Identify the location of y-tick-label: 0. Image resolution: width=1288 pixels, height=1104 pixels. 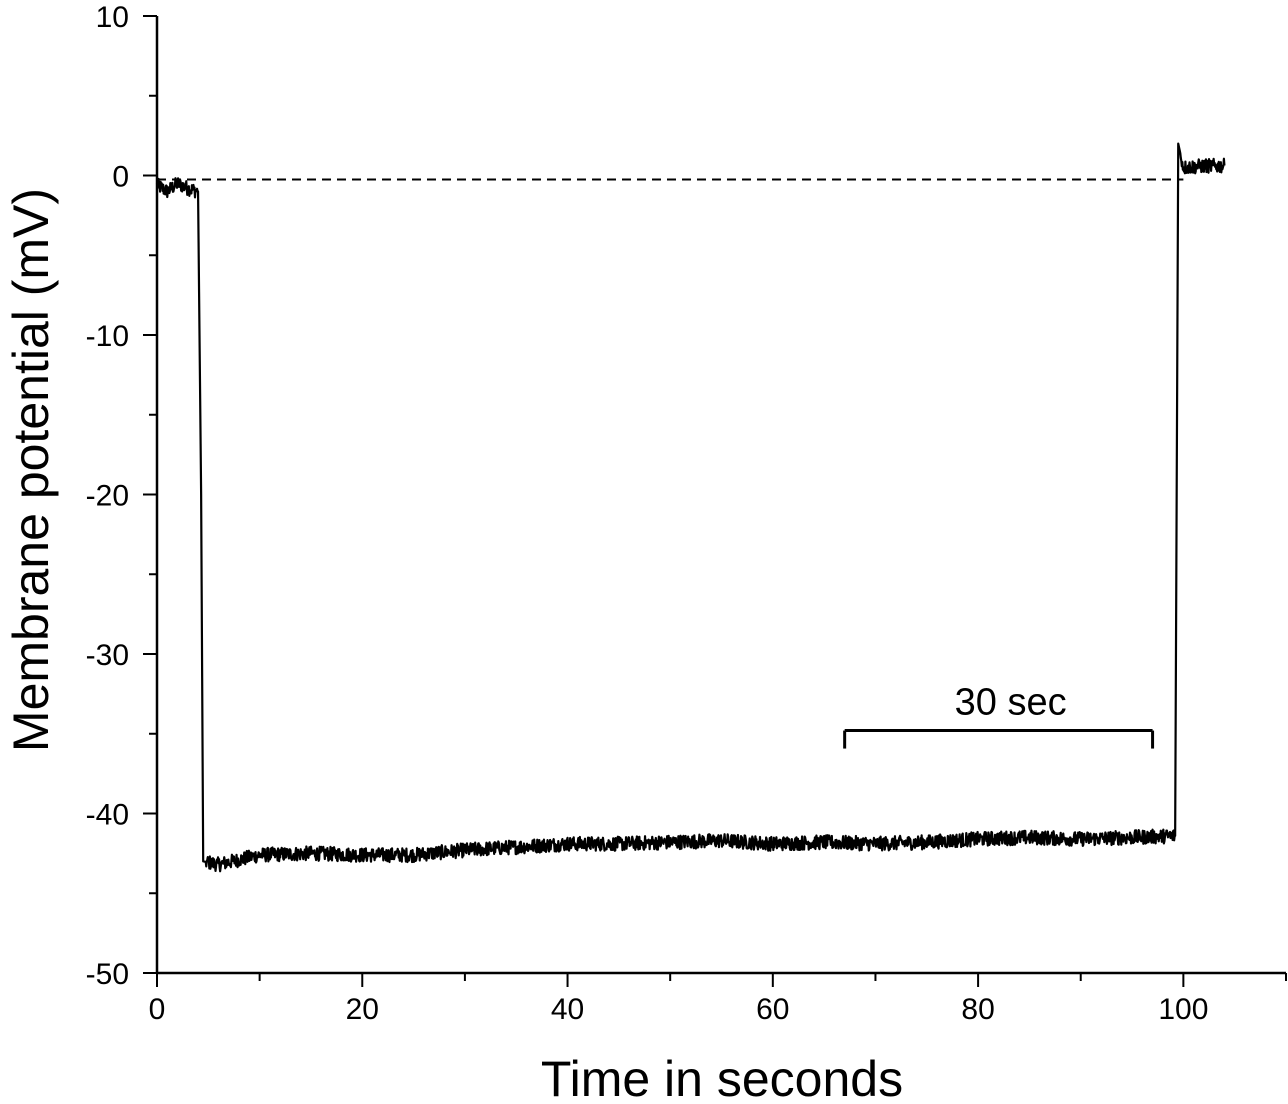
(120, 177).